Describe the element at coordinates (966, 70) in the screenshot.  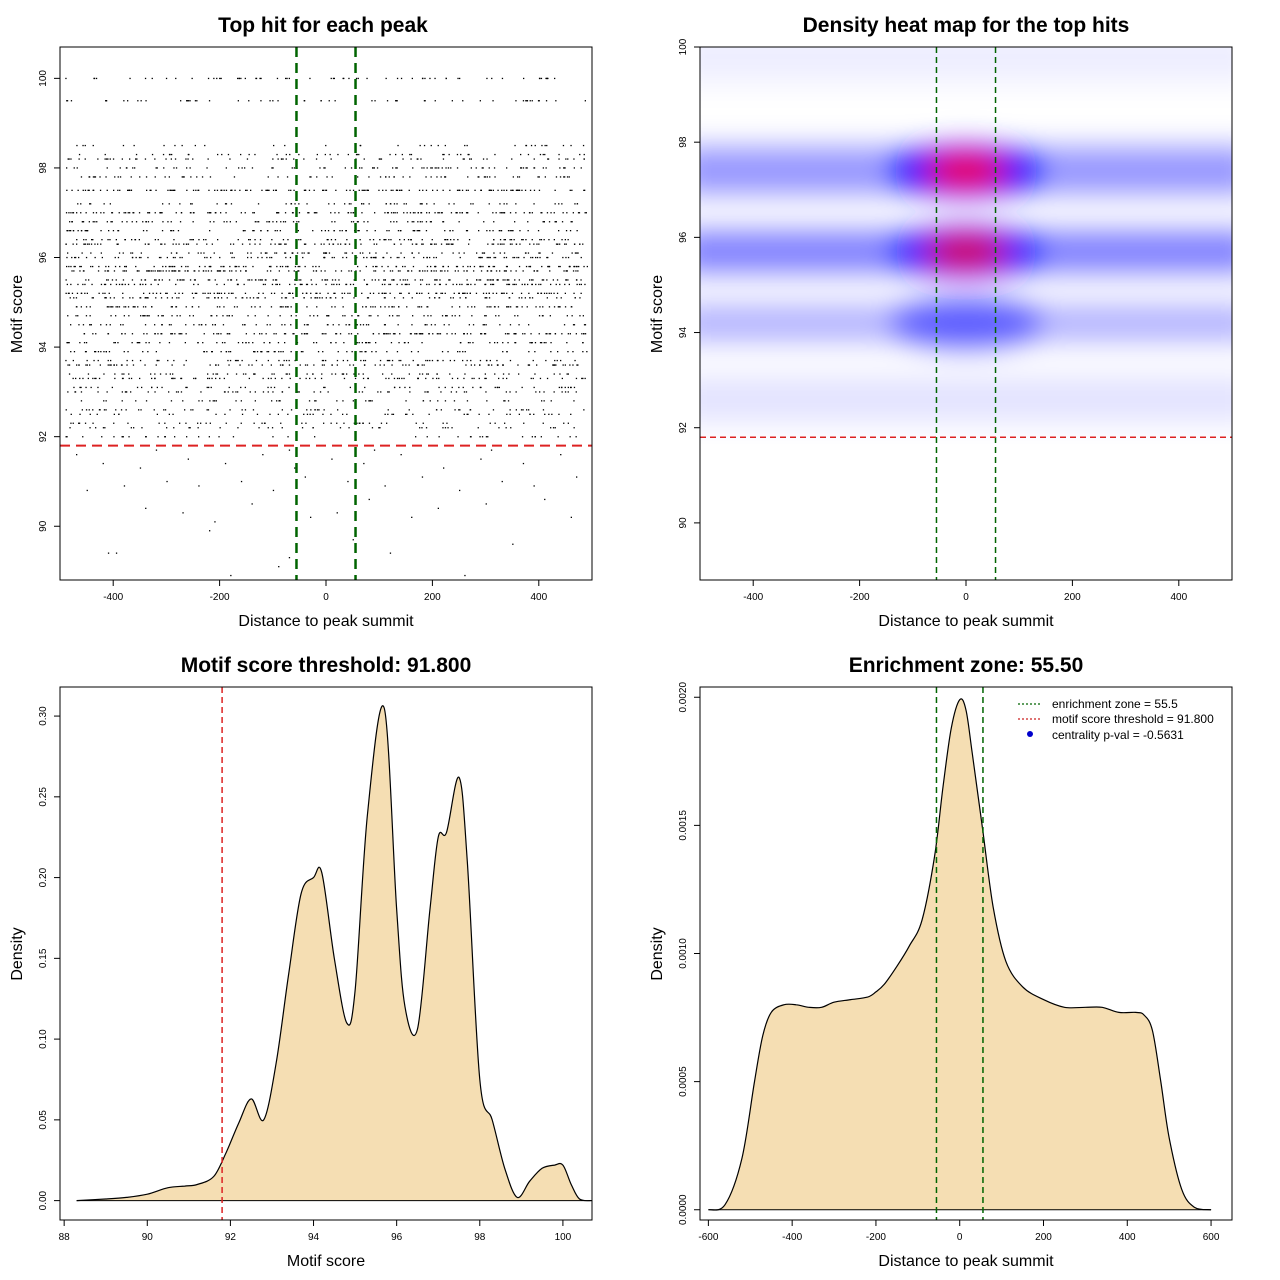
I see `heatmap-band` at that location.